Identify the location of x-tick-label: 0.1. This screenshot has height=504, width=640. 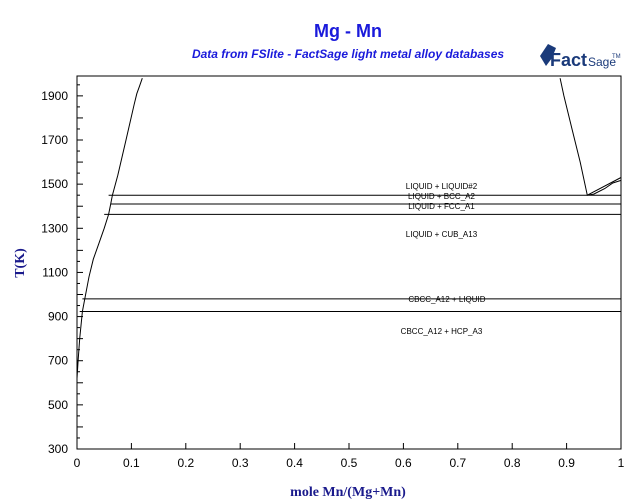
(131, 463).